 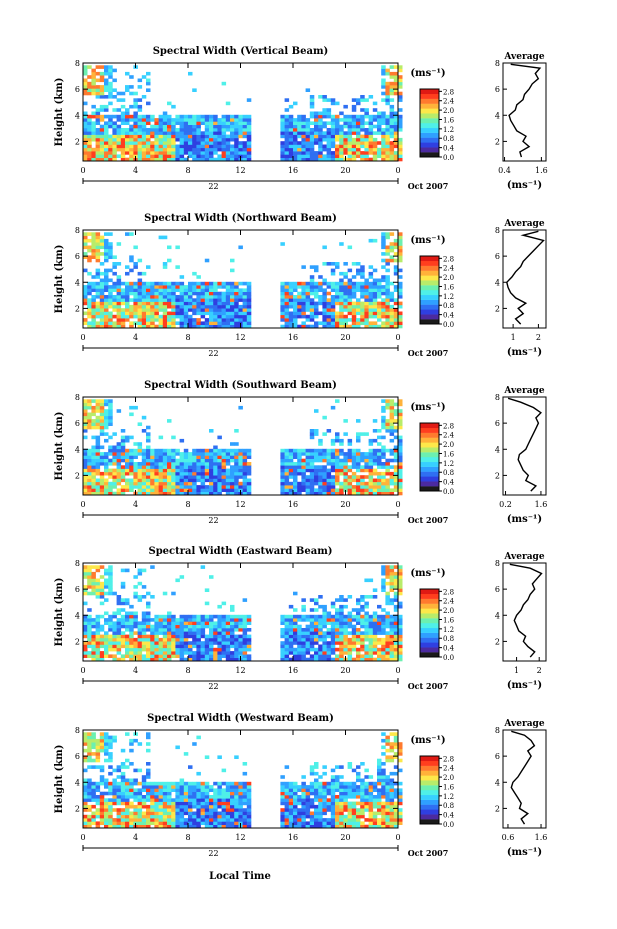 I want to click on y-tick-label: 4, so click(x=77, y=282).